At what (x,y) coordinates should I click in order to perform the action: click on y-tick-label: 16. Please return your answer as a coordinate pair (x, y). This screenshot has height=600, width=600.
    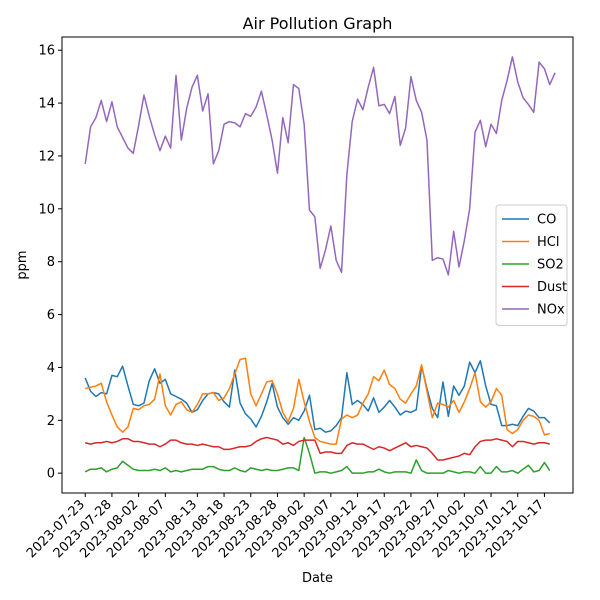
    Looking at the image, I should click on (46, 51).